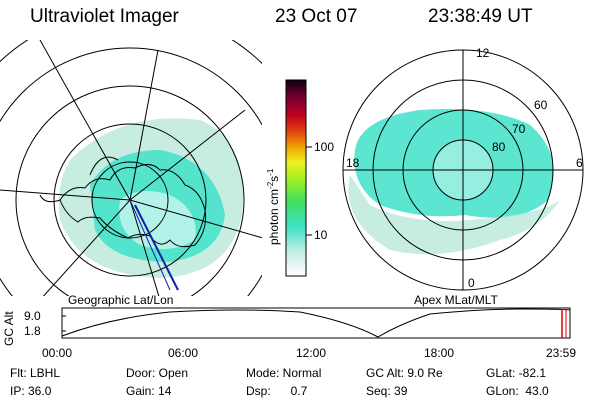  I want to click on time-tick-1200: 12:00, so click(311, 353).